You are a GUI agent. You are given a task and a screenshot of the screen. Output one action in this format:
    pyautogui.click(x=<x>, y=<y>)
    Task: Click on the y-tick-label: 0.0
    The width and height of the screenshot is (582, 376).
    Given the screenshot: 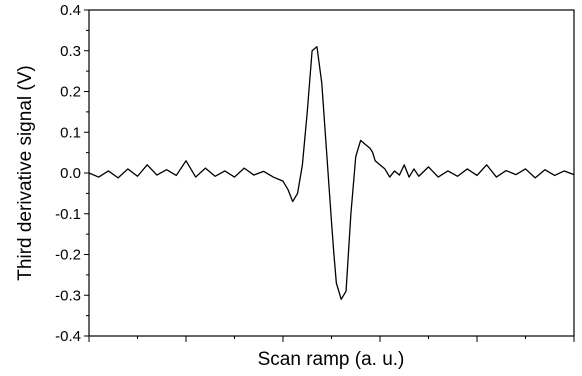 What is the action you would take?
    pyautogui.click(x=70, y=173)
    